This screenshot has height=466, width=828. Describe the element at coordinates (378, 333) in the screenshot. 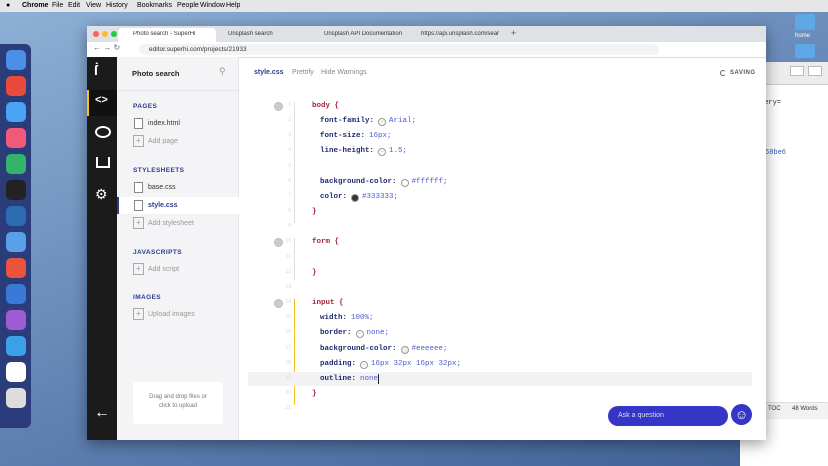

I see `code-value: none;` at that location.